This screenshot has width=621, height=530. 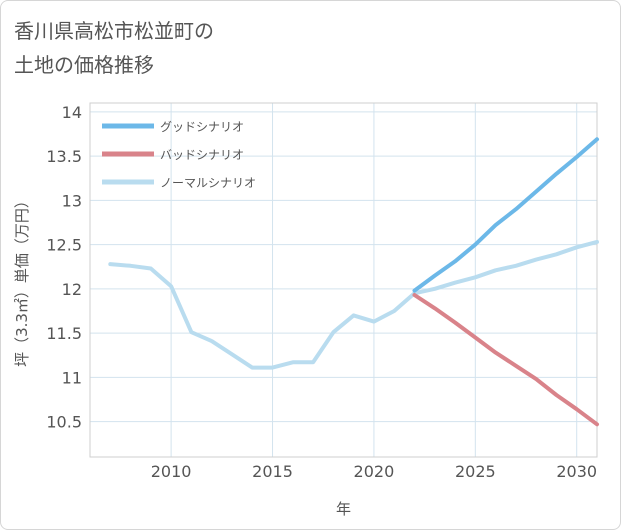 I want to click on legend-label: バッドシナリオ, so click(x=202, y=155).